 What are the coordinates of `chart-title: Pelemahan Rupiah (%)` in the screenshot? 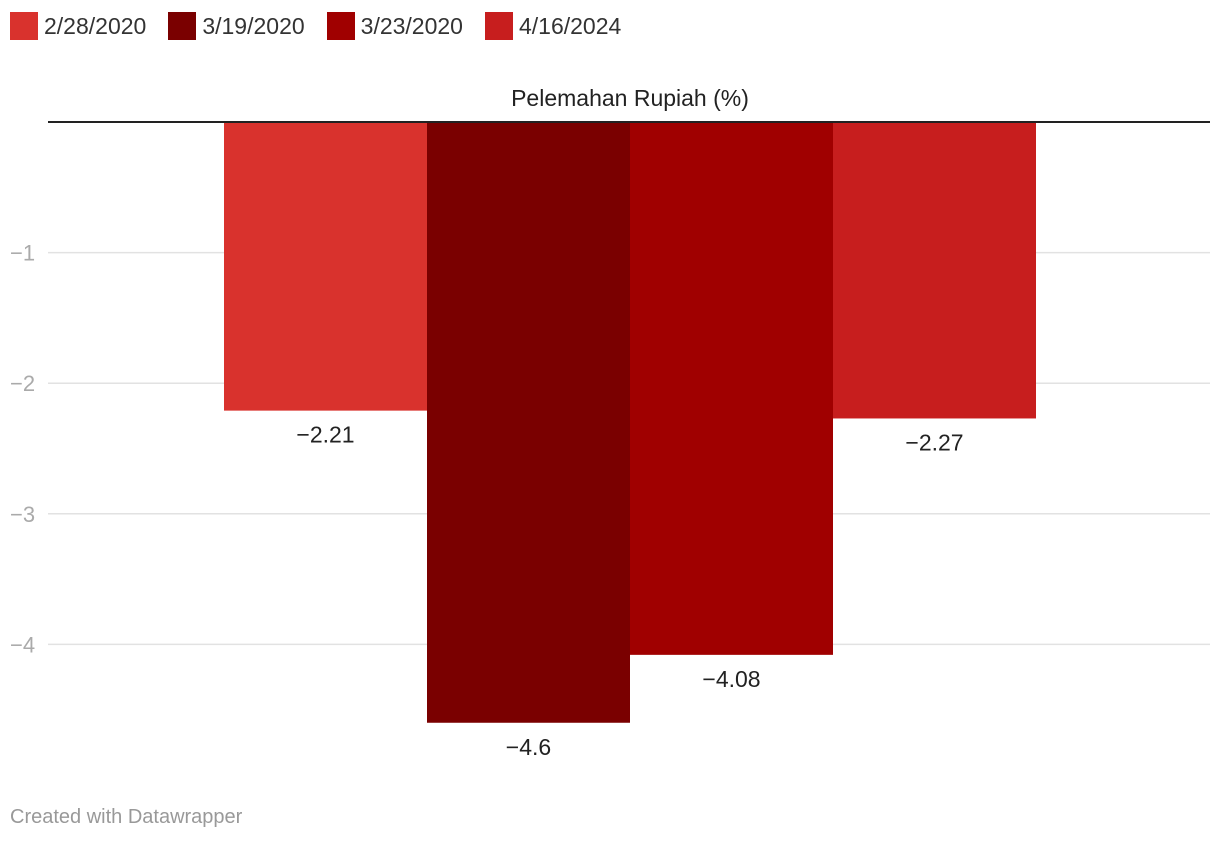 It's located at (630, 98).